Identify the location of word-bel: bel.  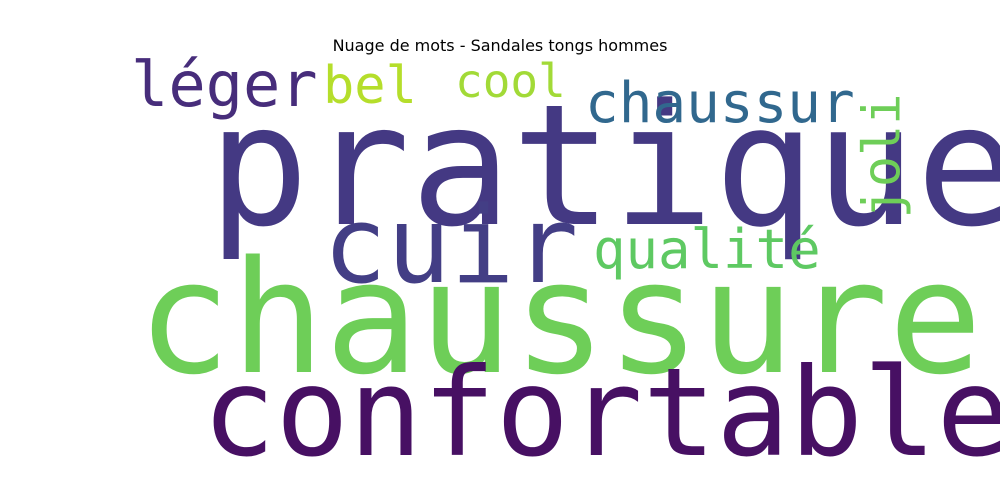
(370, 86).